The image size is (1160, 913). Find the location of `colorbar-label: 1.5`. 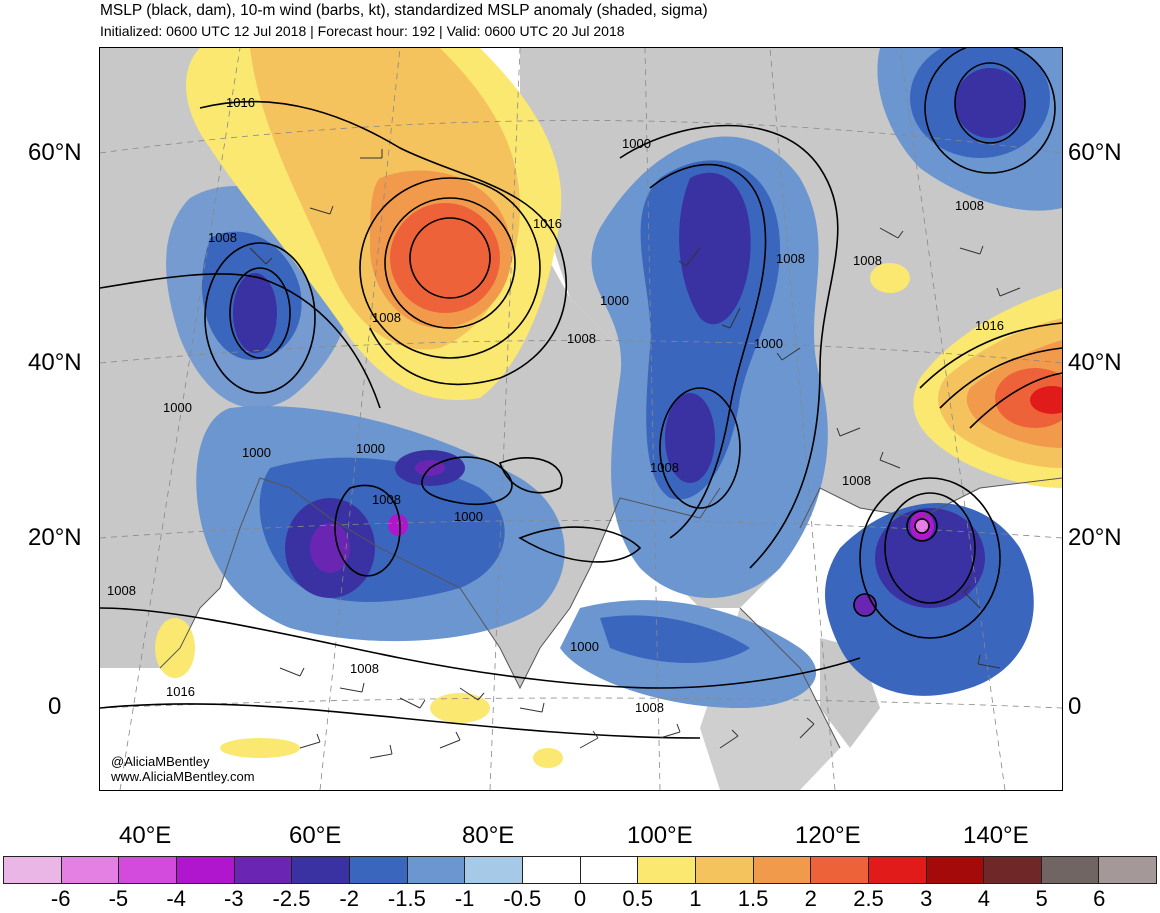

colorbar-label: 1.5 is located at coordinates (753, 898).